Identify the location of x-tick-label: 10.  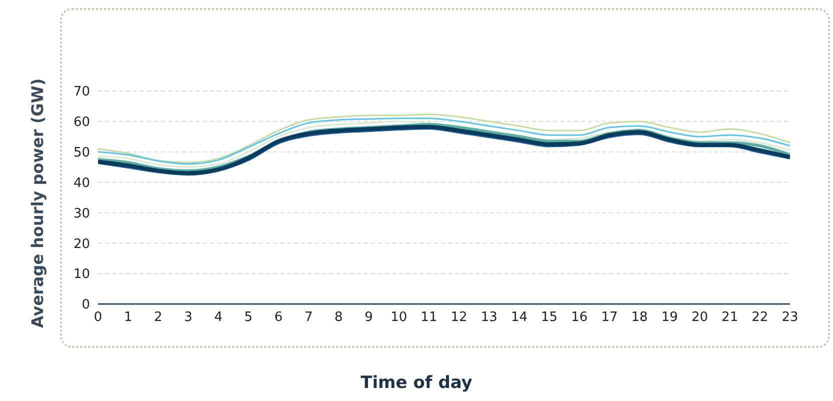
(399, 318).